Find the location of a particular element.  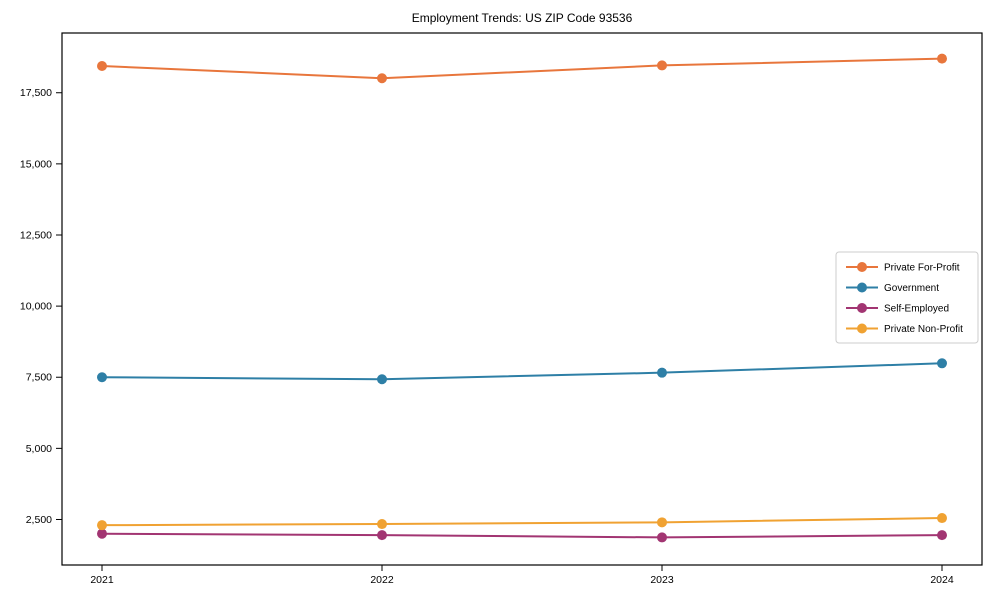

legend-box is located at coordinates (907, 297).